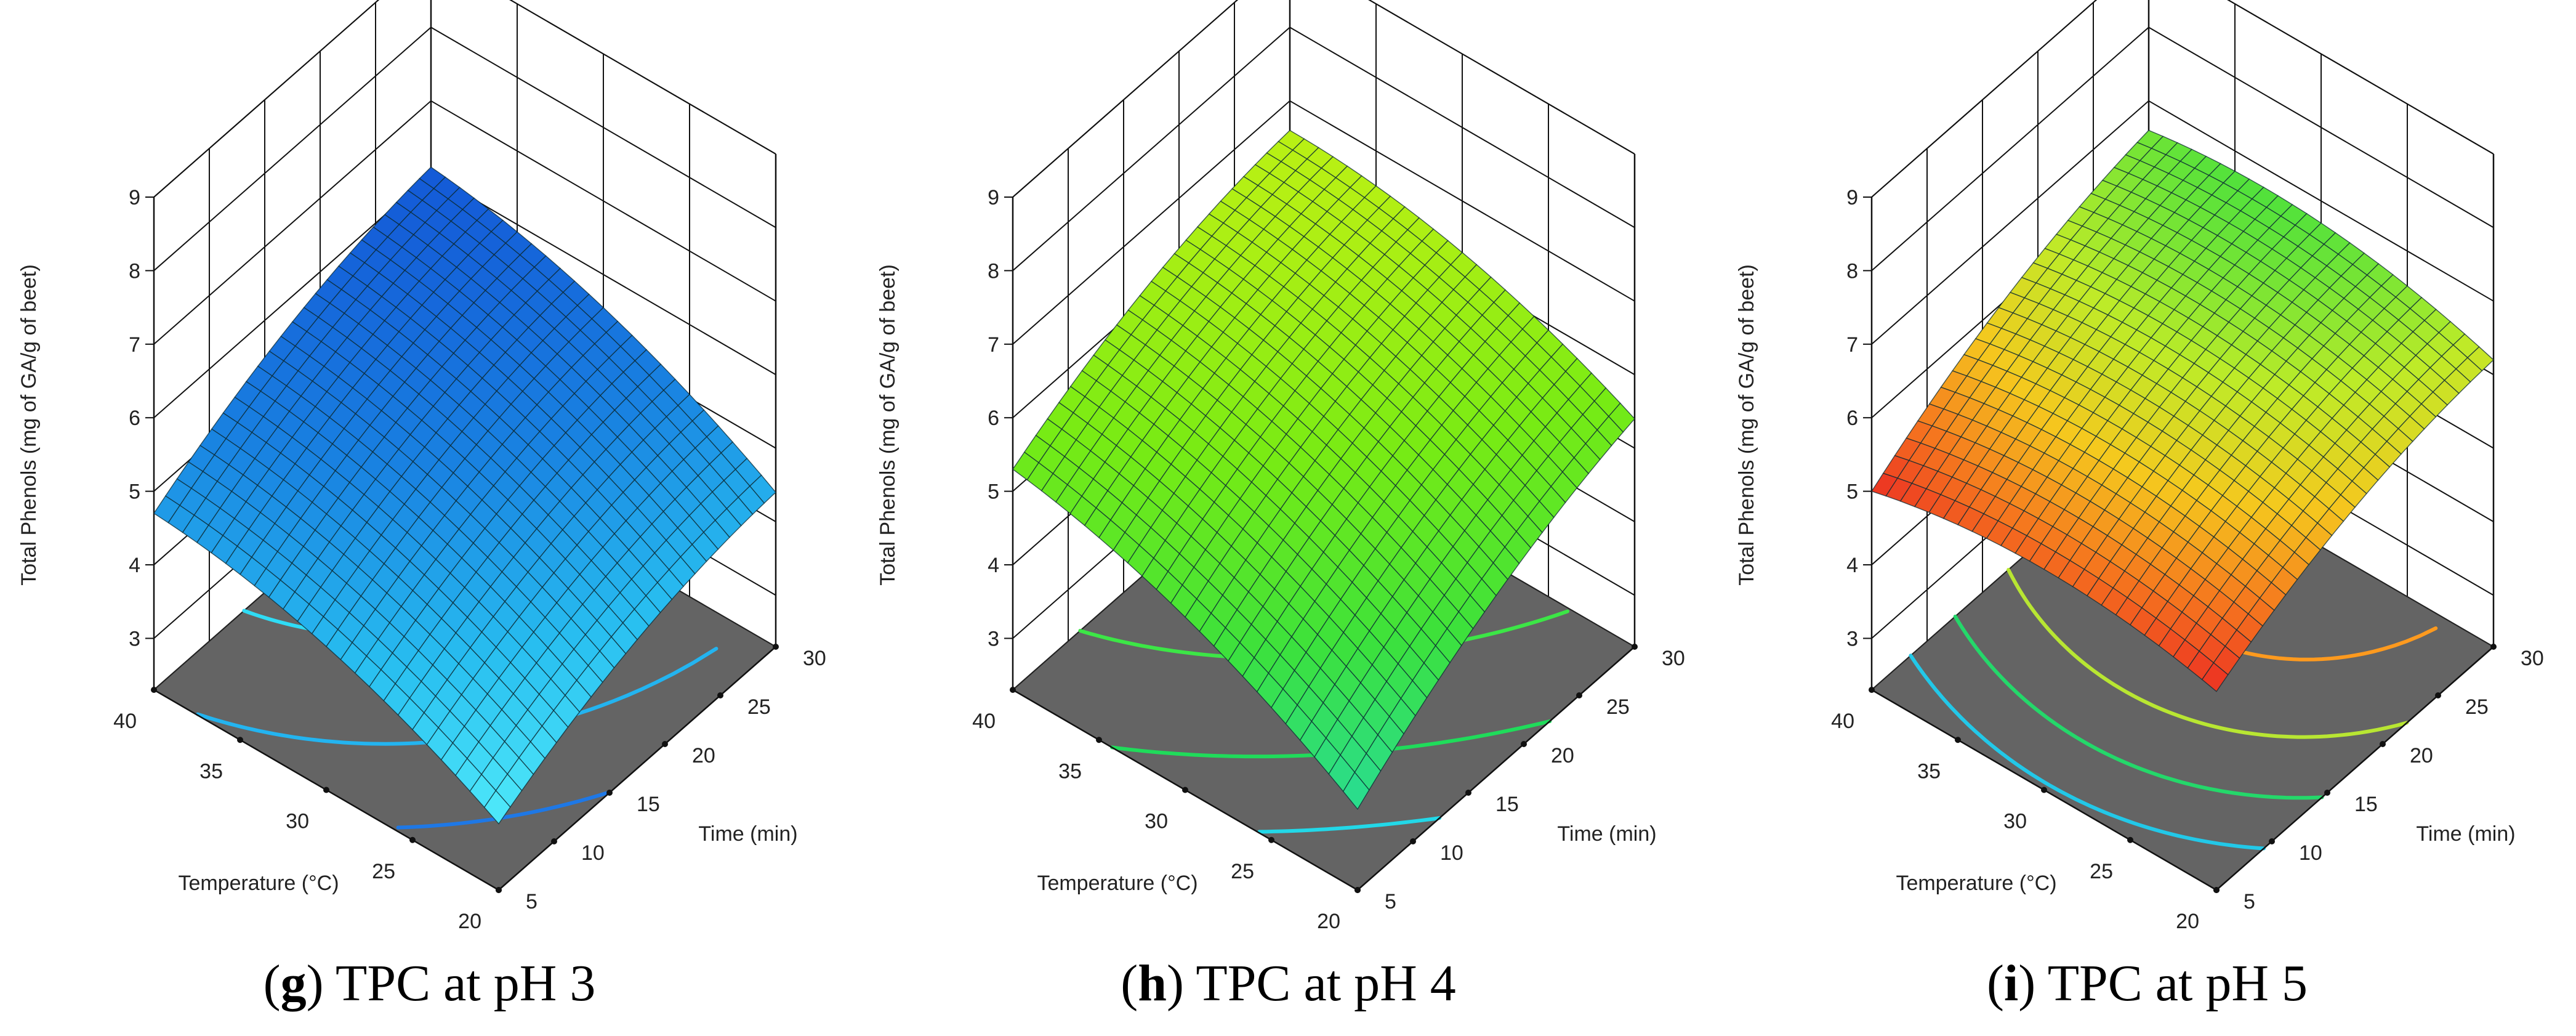 The height and width of the screenshot is (1036, 2576). What do you see at coordinates (2011, 983) in the screenshot?
I see `caption-letter: i` at bounding box center [2011, 983].